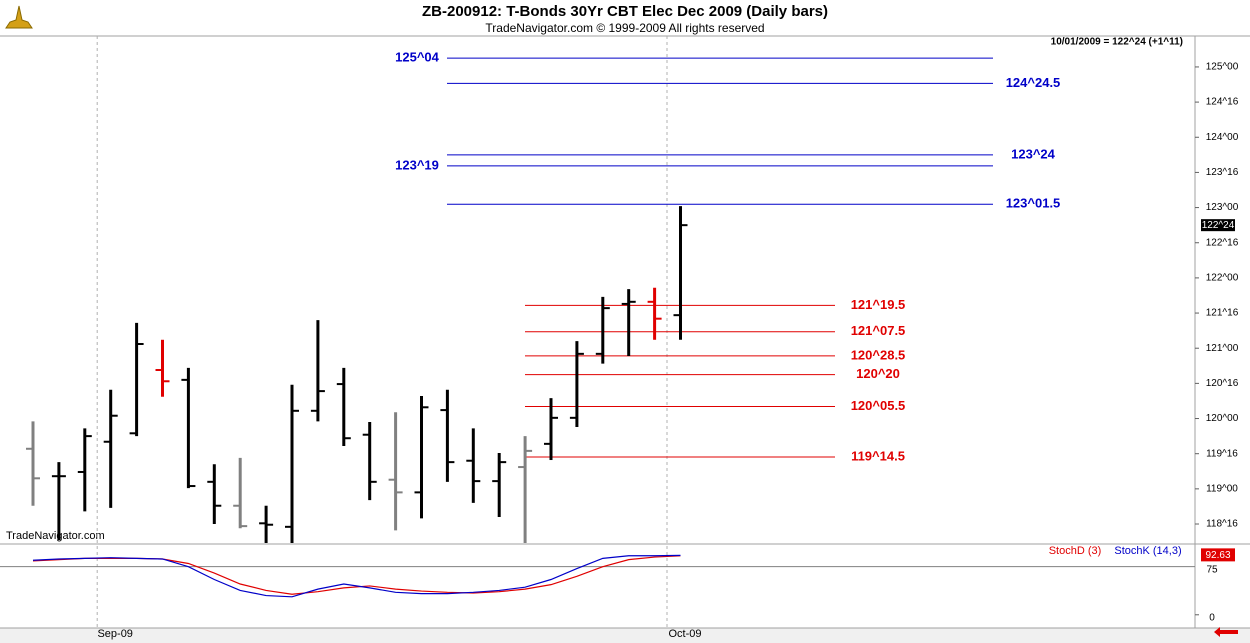 The width and height of the screenshot is (1250, 643). What do you see at coordinates (1075, 551) in the screenshot?
I see `legend-entry: StochD (3)` at bounding box center [1075, 551].